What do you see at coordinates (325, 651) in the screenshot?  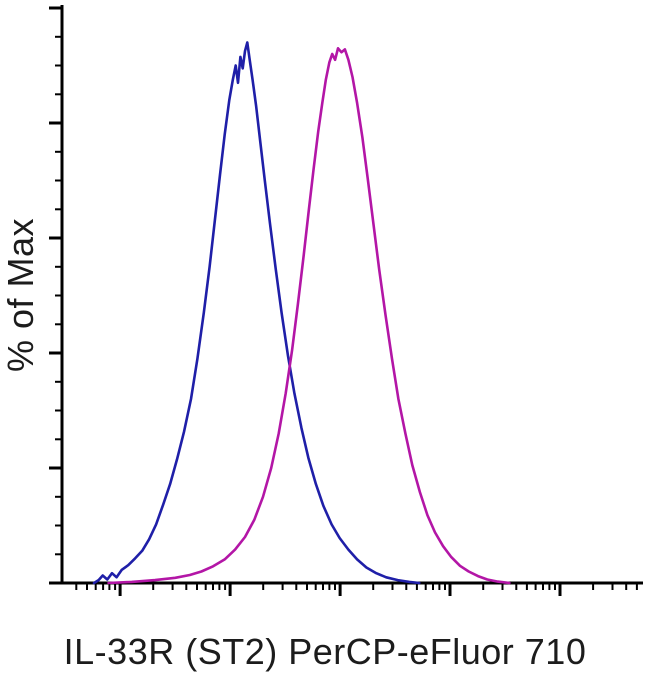 I see `x-axis-label: IL-33R (ST2) PerCP-eFluor 710` at bounding box center [325, 651].